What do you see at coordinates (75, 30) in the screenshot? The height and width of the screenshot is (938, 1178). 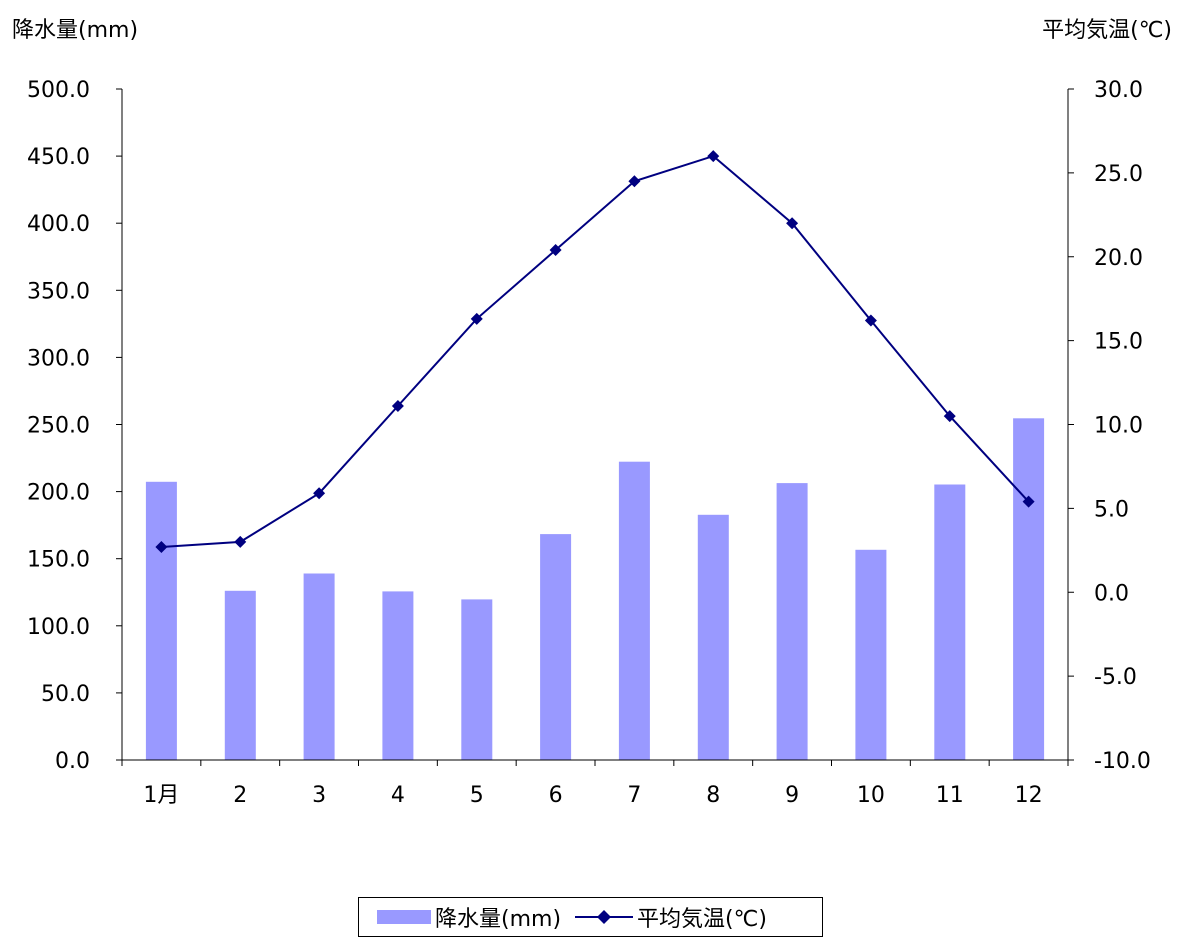 I see `left-axis-title: 降水量(mm)` at bounding box center [75, 30].